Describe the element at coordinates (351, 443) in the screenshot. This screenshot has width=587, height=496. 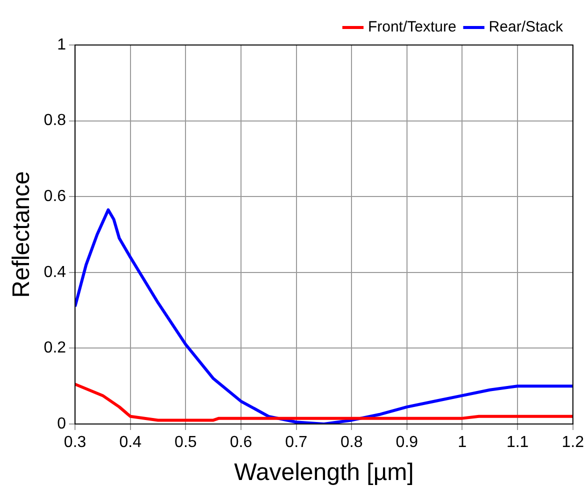
I see `x-tick-label: 0.8` at that location.